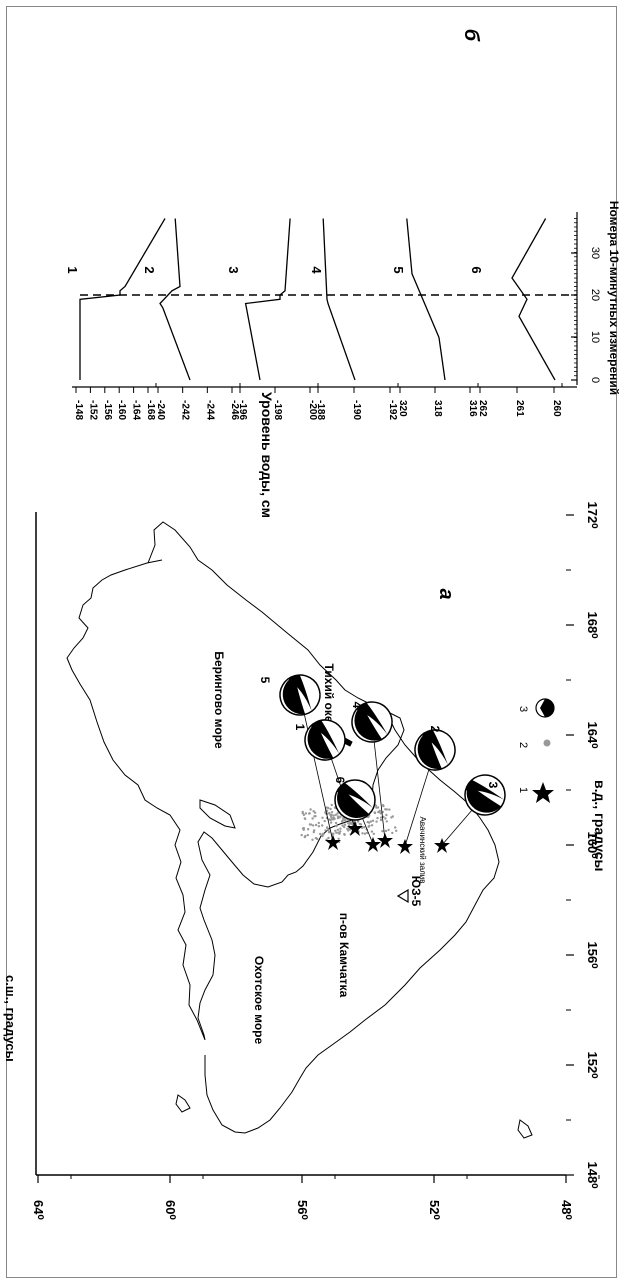 This screenshot has width=625, height=1285. Describe the element at coordinates (398, 269) in the screenshot. I see `trace-label: 5` at that location.